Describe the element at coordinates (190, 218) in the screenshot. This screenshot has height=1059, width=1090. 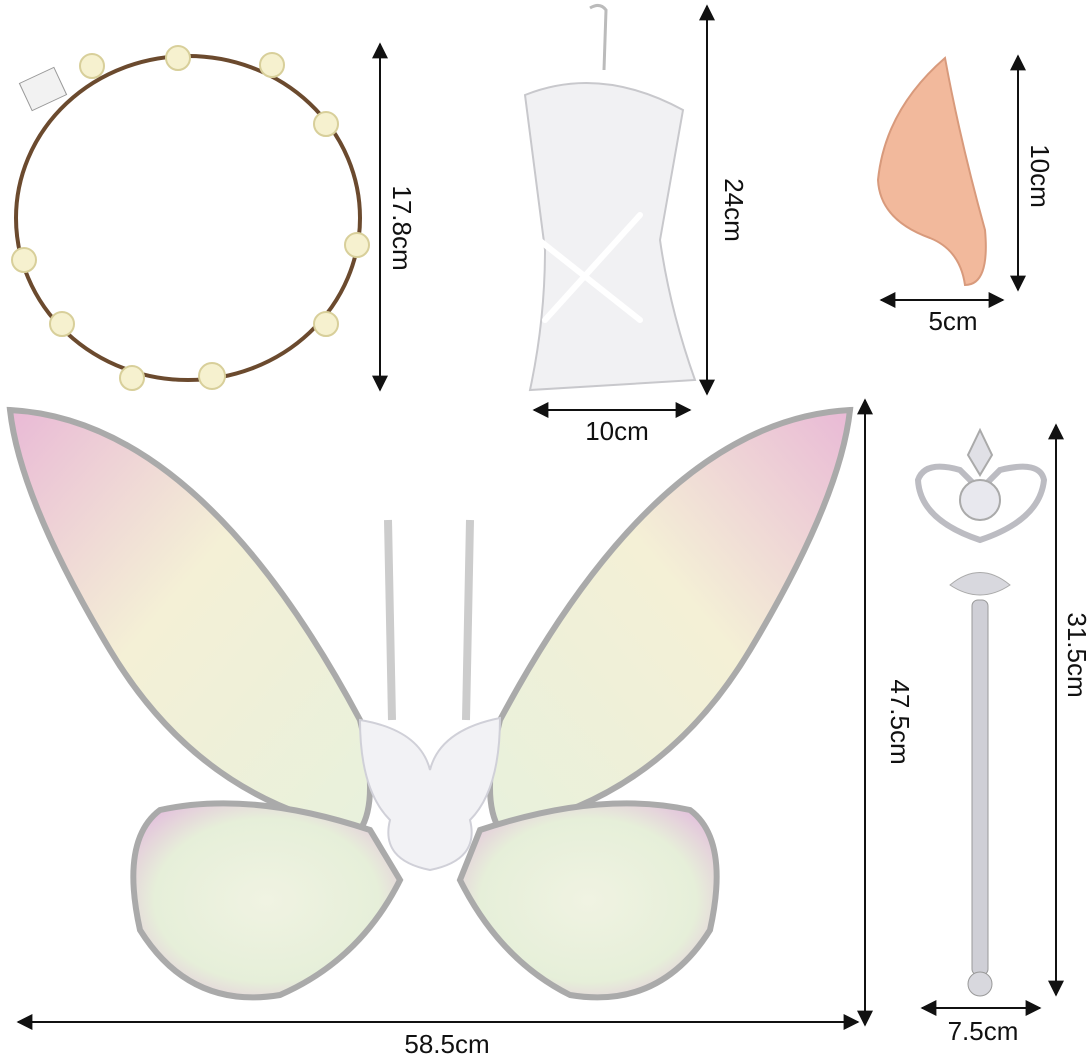
I see `flower-crown` at that location.